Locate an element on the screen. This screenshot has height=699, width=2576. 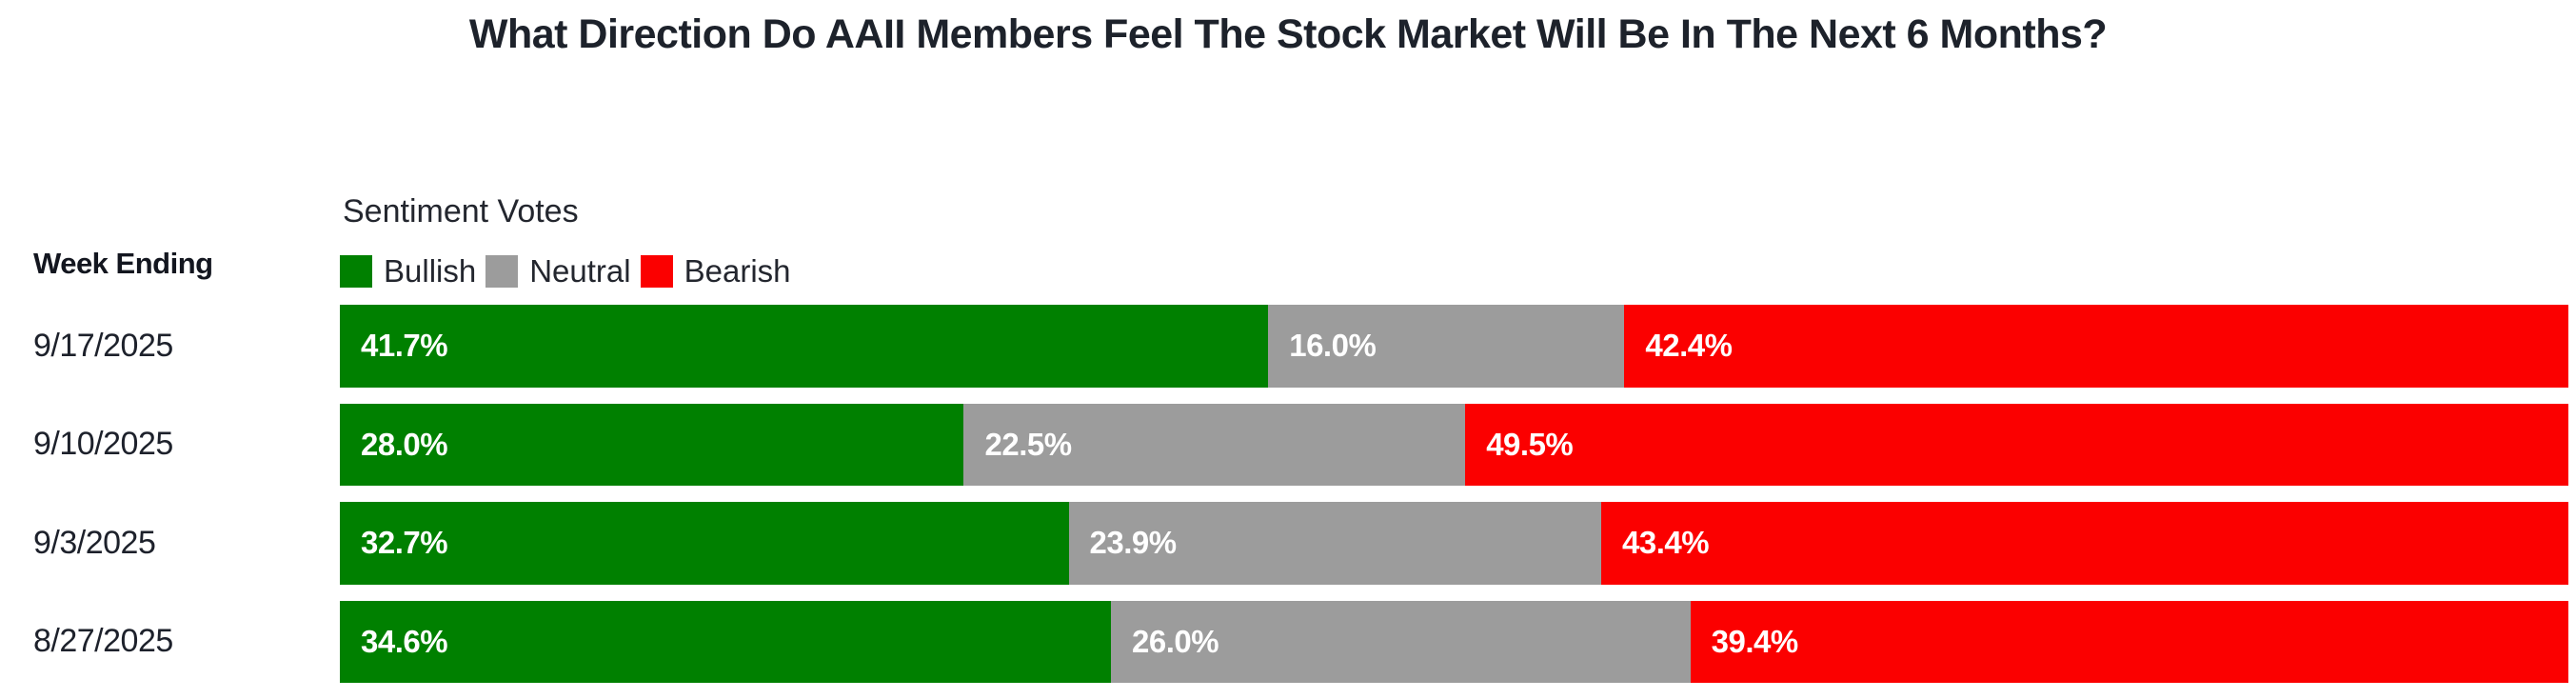
bar-row: 9/3/2025 32.7% 23.9% 43.4% is located at coordinates (1284, 543).